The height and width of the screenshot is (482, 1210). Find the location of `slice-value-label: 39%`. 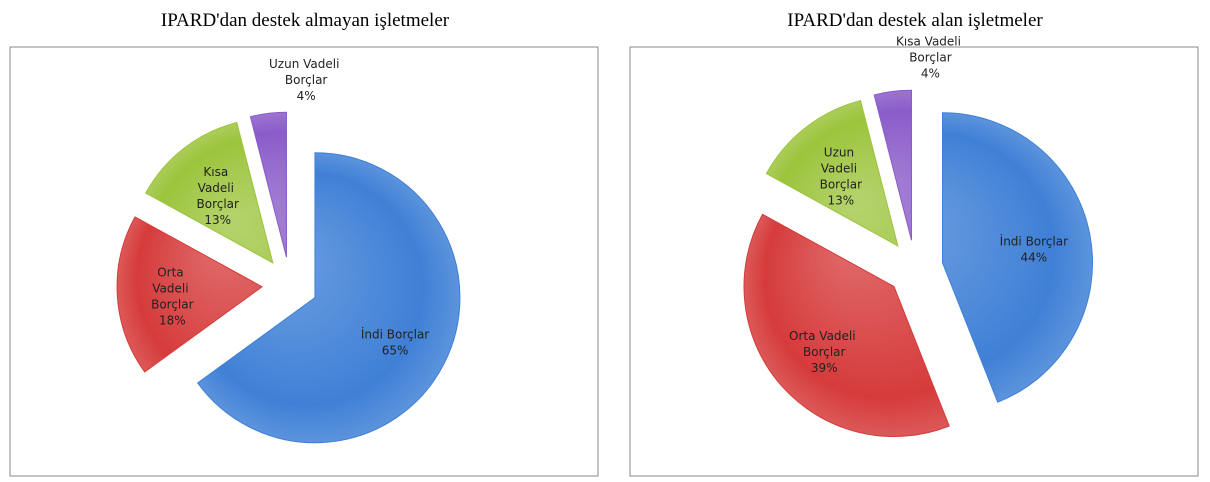

slice-value-label: 39% is located at coordinates (824, 368).